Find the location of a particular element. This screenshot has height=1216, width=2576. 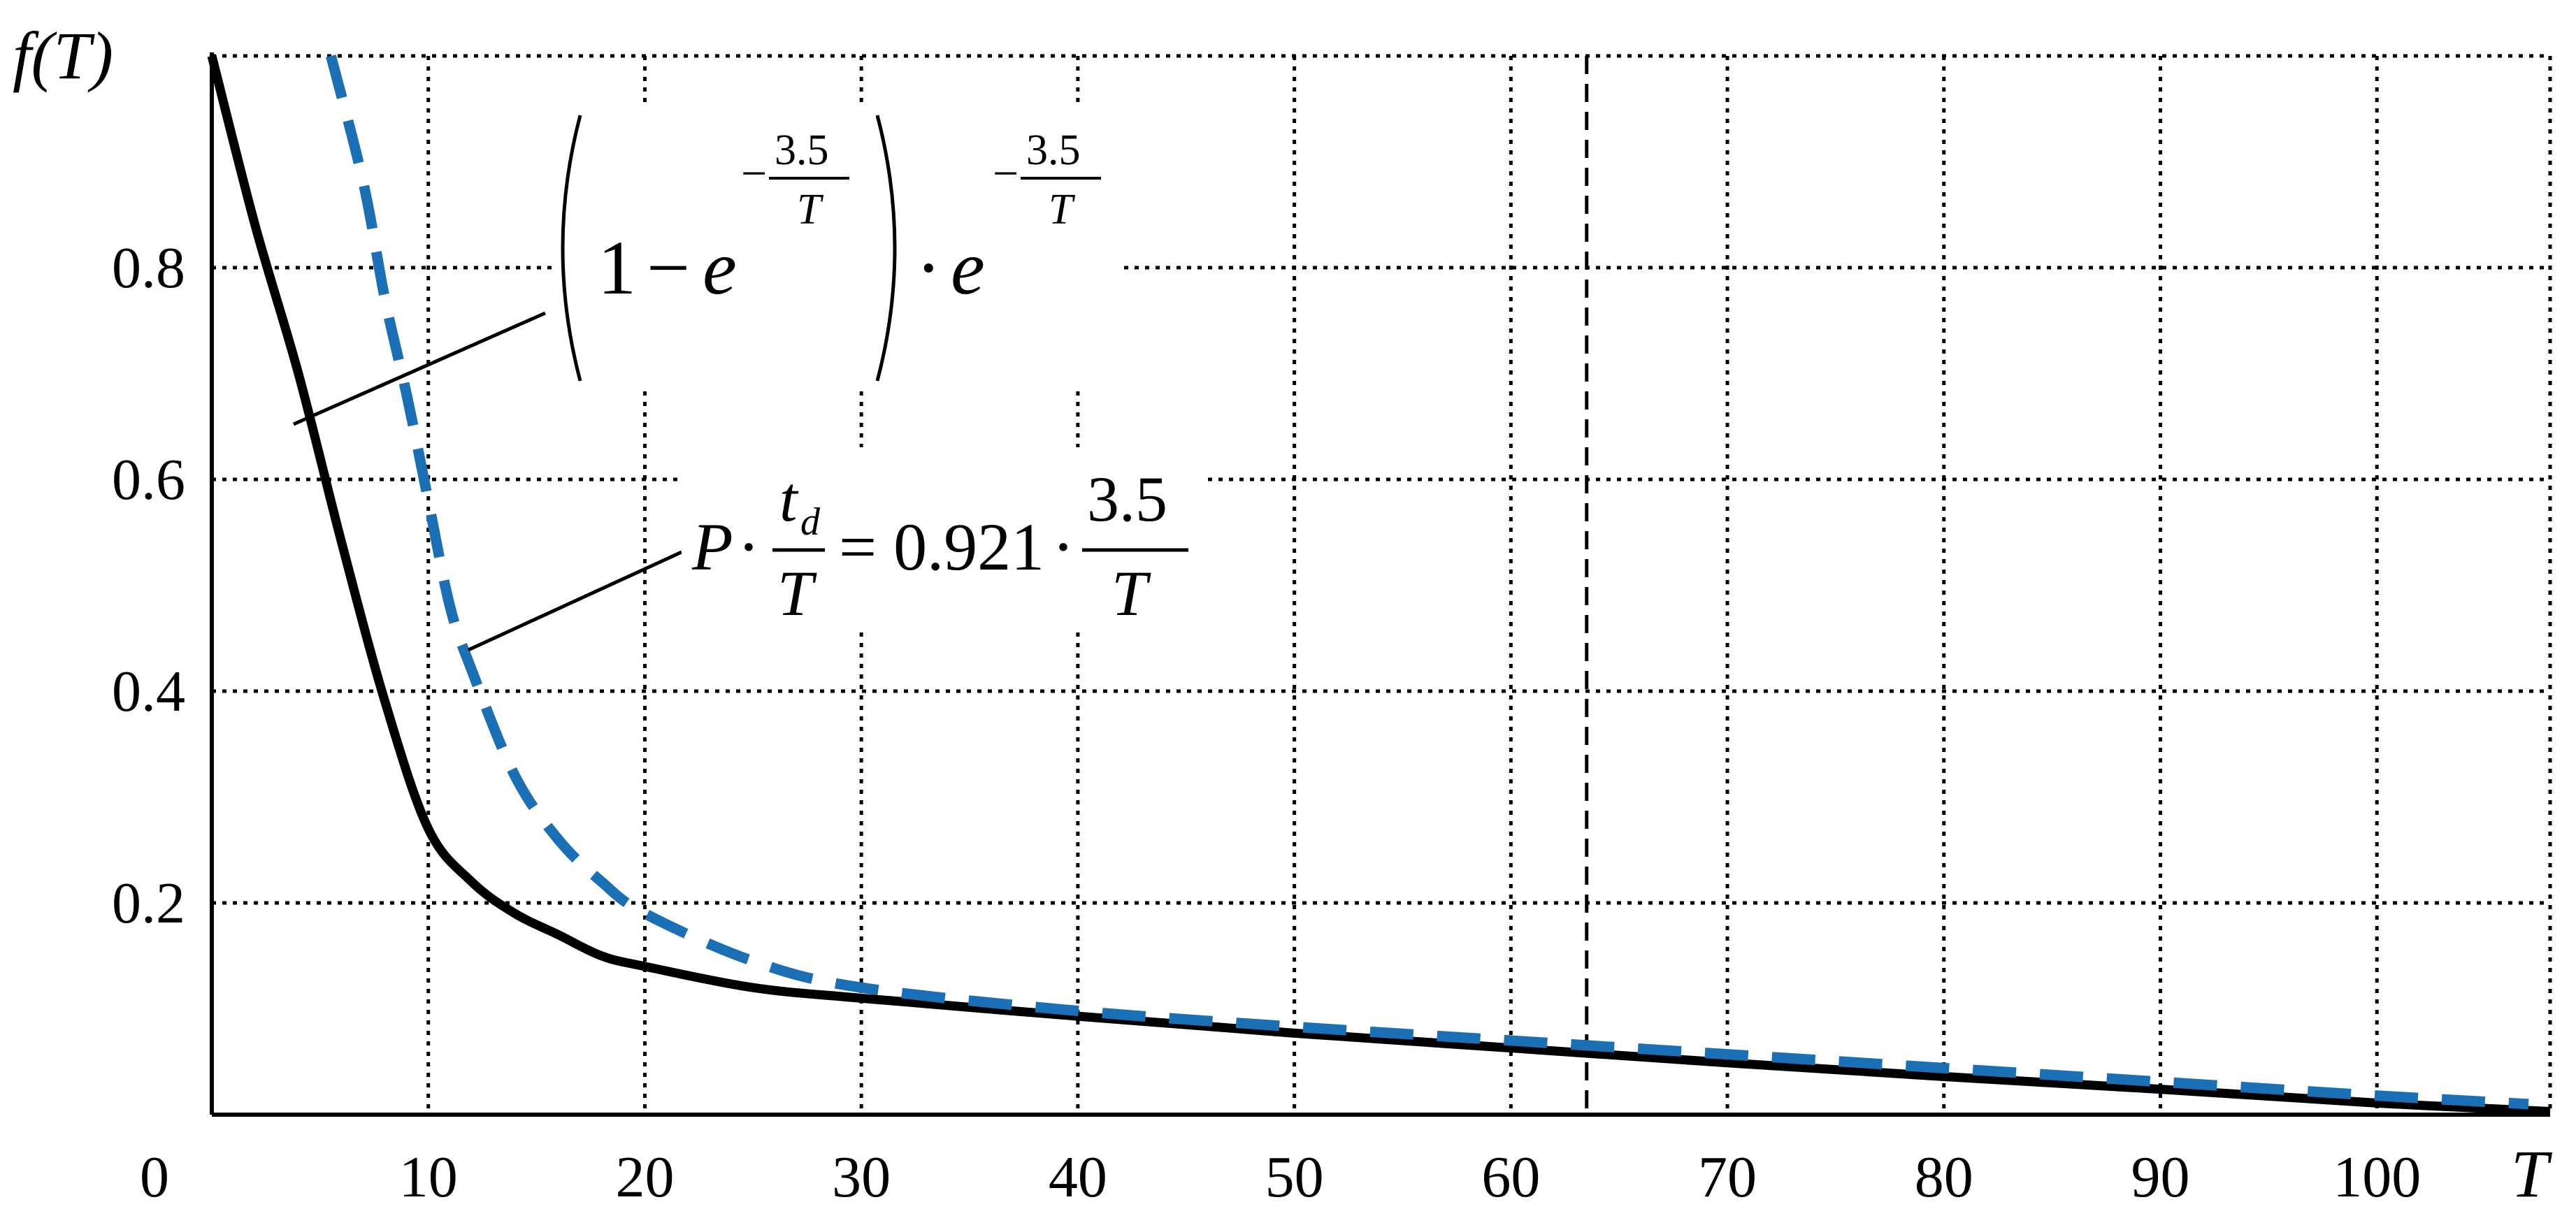

formula-2-background is located at coordinates (942, 538).